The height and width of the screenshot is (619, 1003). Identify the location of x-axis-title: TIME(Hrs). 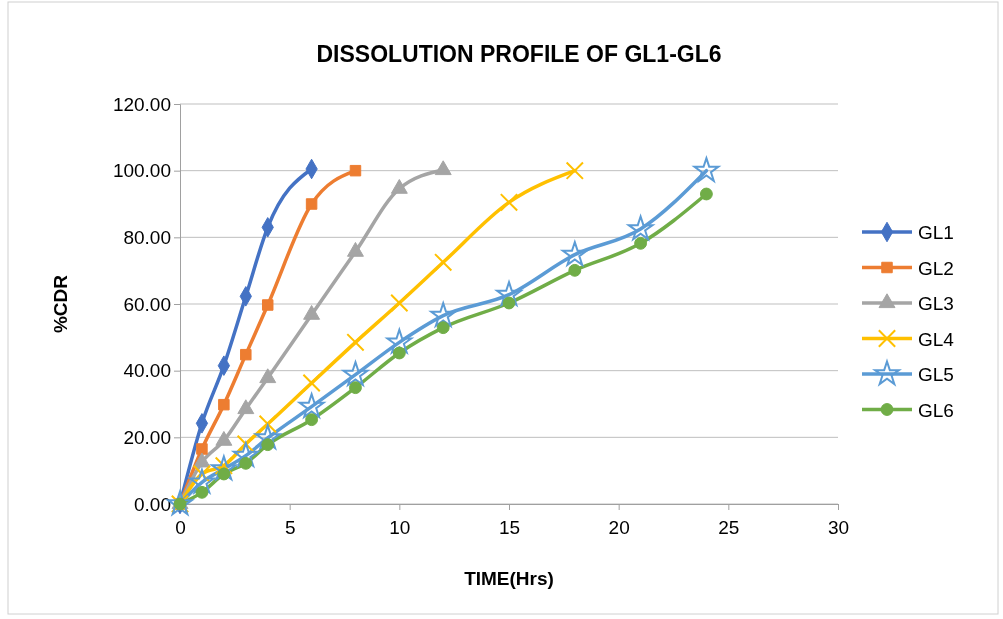
(509, 578).